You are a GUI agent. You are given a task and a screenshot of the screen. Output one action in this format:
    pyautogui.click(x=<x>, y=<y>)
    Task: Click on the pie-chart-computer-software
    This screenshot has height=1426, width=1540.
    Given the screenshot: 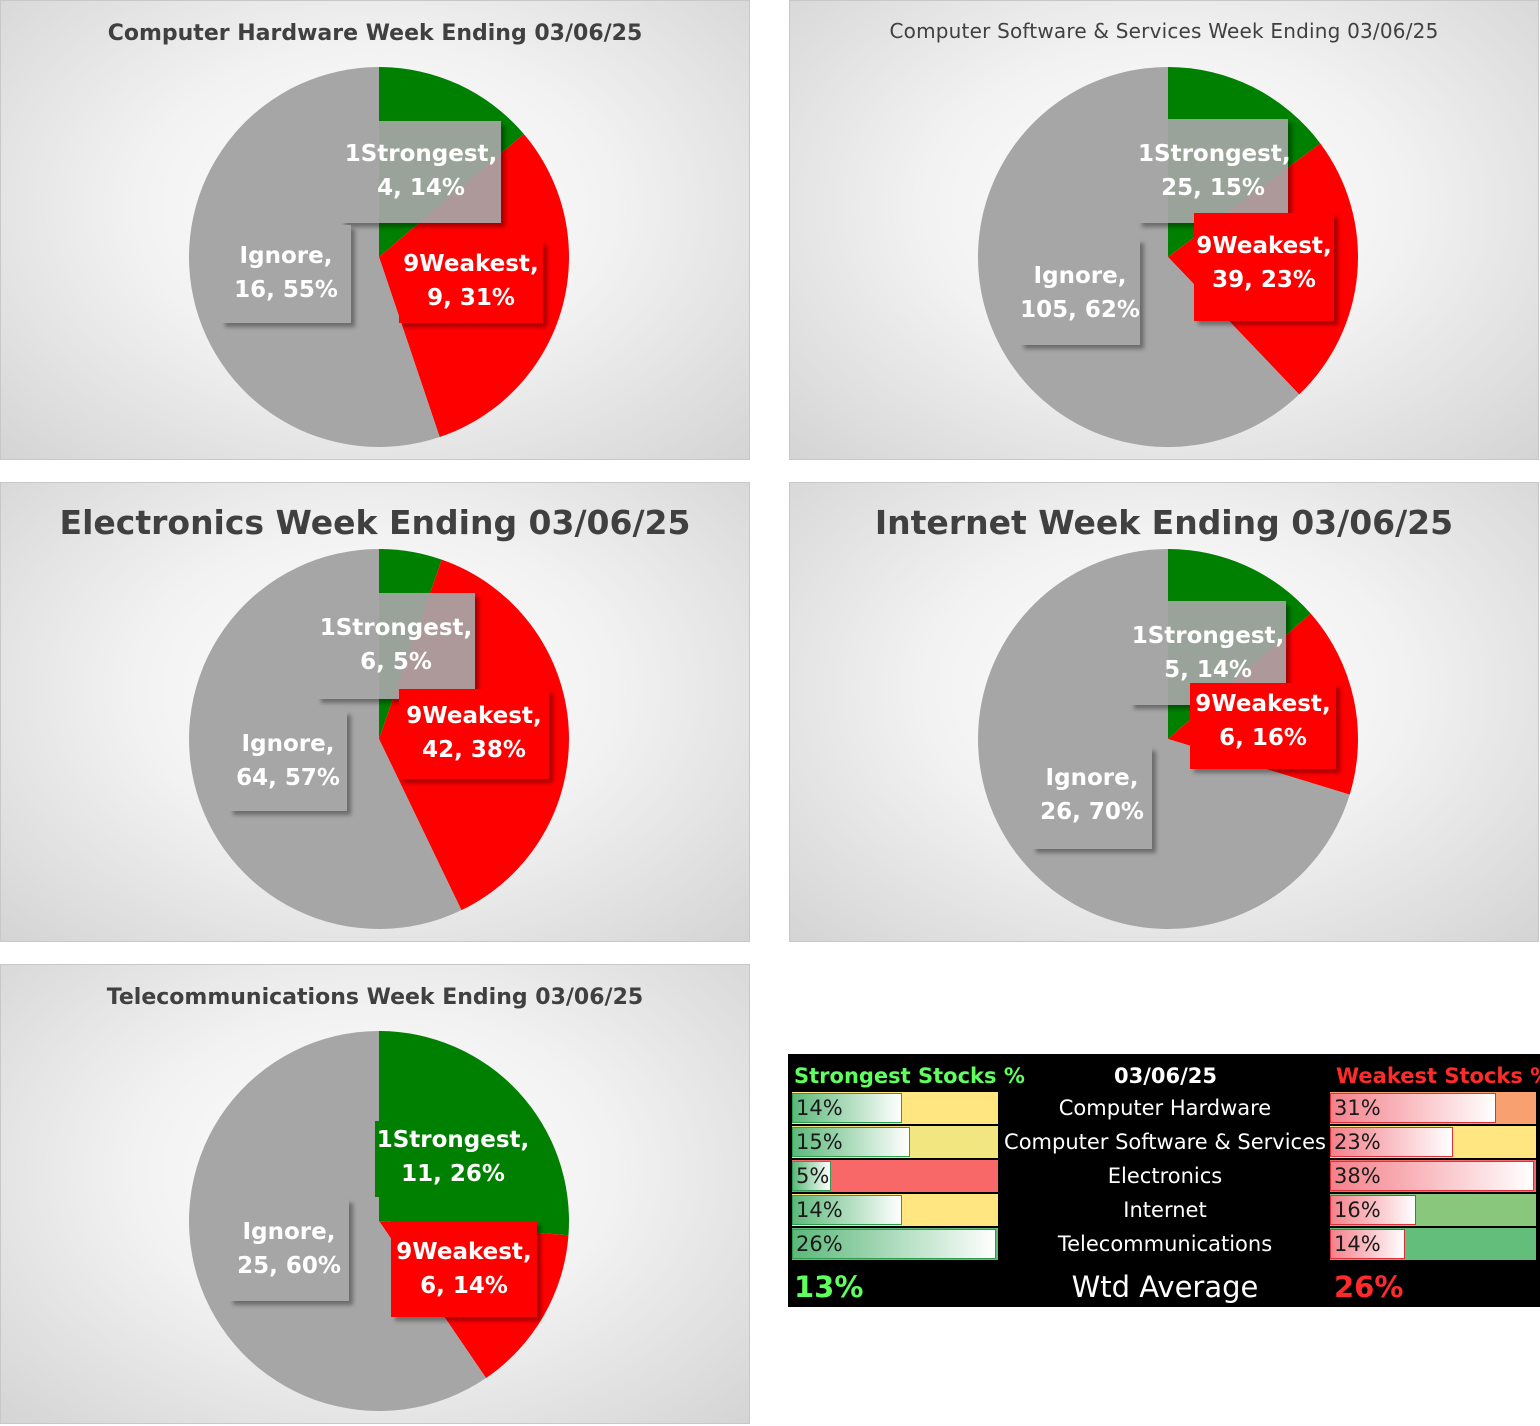 What is the action you would take?
    pyautogui.click(x=1168, y=257)
    